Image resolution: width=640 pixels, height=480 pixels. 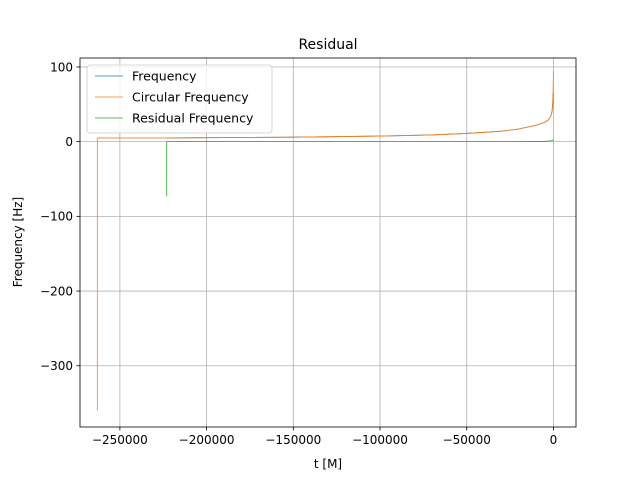 What do you see at coordinates (56, 217) in the screenshot?
I see `y-tick-label: −100` at bounding box center [56, 217].